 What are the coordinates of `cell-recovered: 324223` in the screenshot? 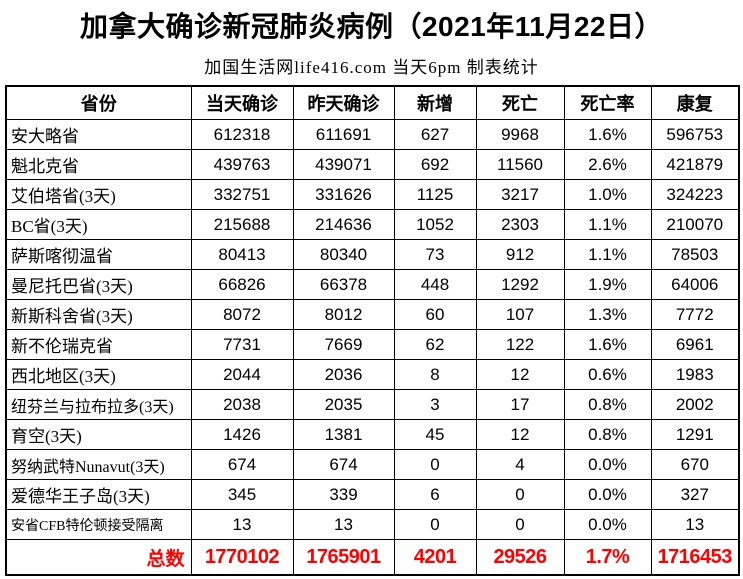 It's located at (695, 194).